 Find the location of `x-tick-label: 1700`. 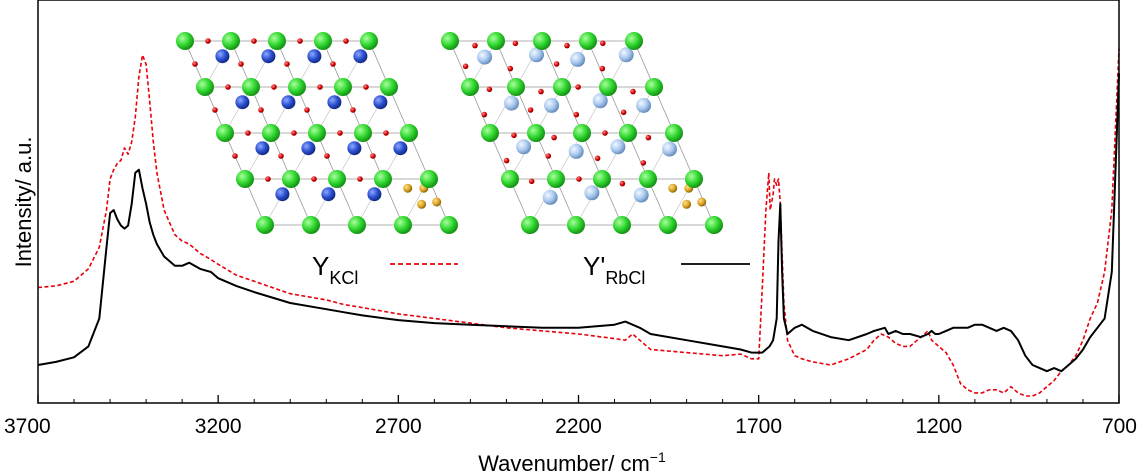

x-tick-label: 1700 is located at coordinates (758, 426).